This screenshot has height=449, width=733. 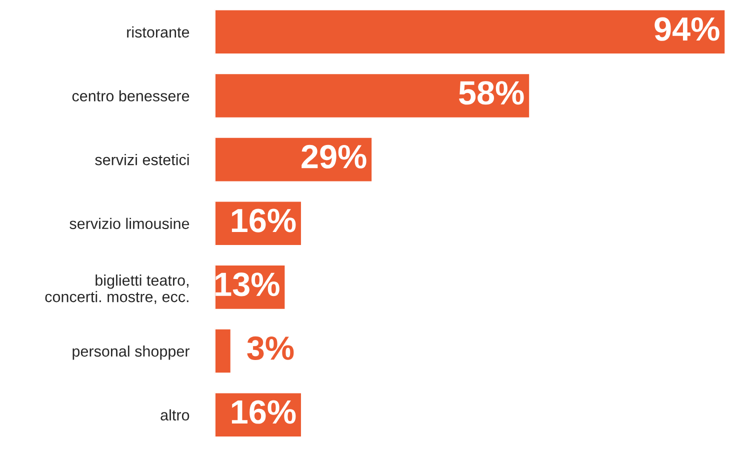 What do you see at coordinates (116, 289) in the screenshot?
I see `y-tick-label: biglietti teatro, concerti. mostre, ecc.` at bounding box center [116, 289].